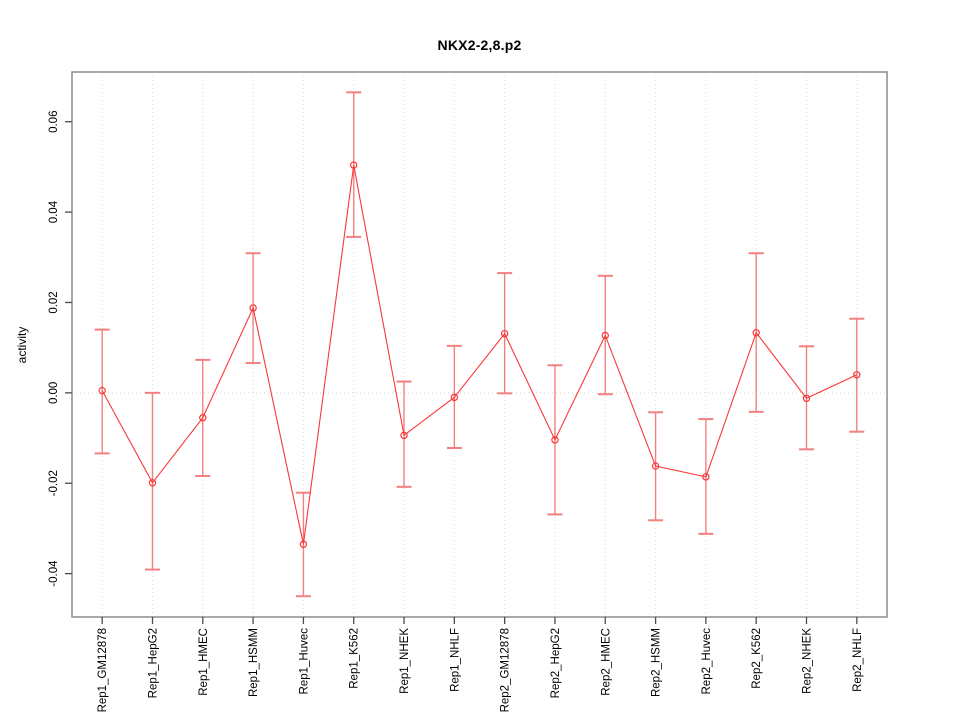  I want to click on x-tick-label: Rep1_NHLF, so click(455, 660).